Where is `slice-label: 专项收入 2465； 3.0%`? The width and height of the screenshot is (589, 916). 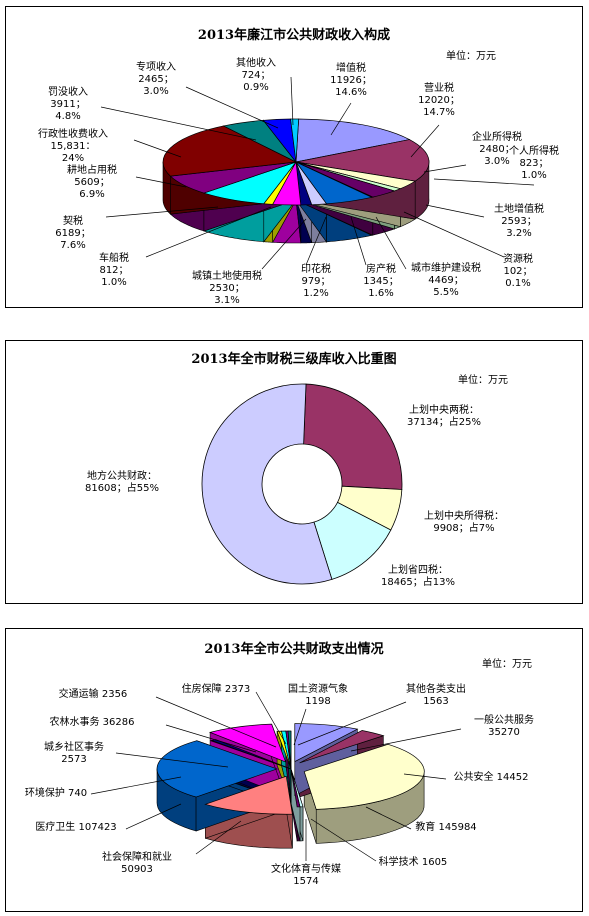 slice-label: 专项收入 2465； 3.0% is located at coordinates (156, 78).